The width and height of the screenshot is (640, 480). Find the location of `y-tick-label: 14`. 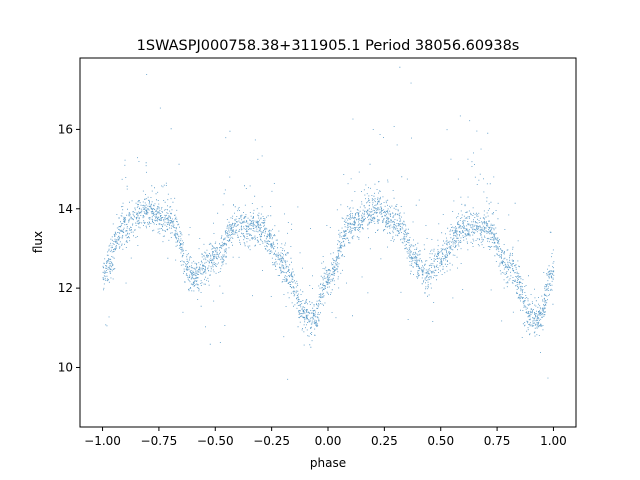

y-tick-label: 14 is located at coordinates (65, 209).